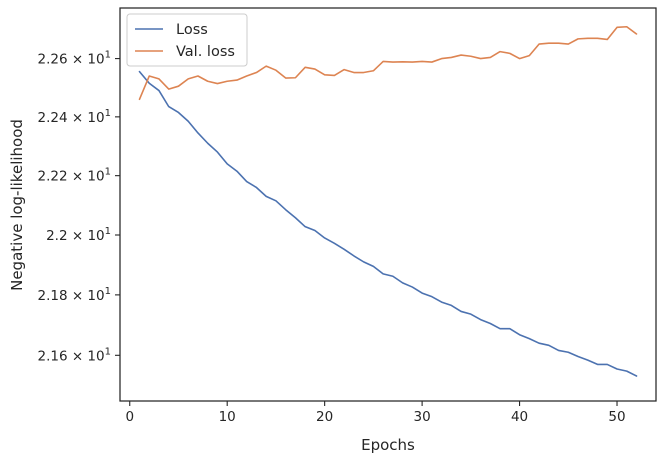  I want to click on legend: Loss Val. loss, so click(187, 40).